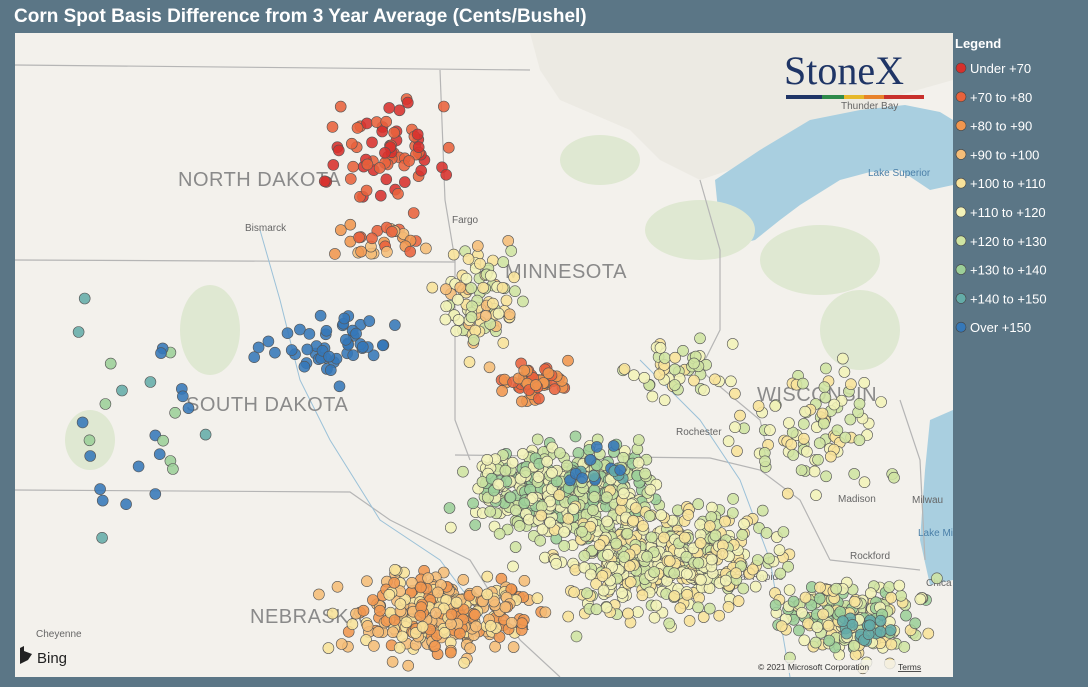  Describe the element at coordinates (699, 432) in the screenshot. I see `place-label: Rochester` at that location.